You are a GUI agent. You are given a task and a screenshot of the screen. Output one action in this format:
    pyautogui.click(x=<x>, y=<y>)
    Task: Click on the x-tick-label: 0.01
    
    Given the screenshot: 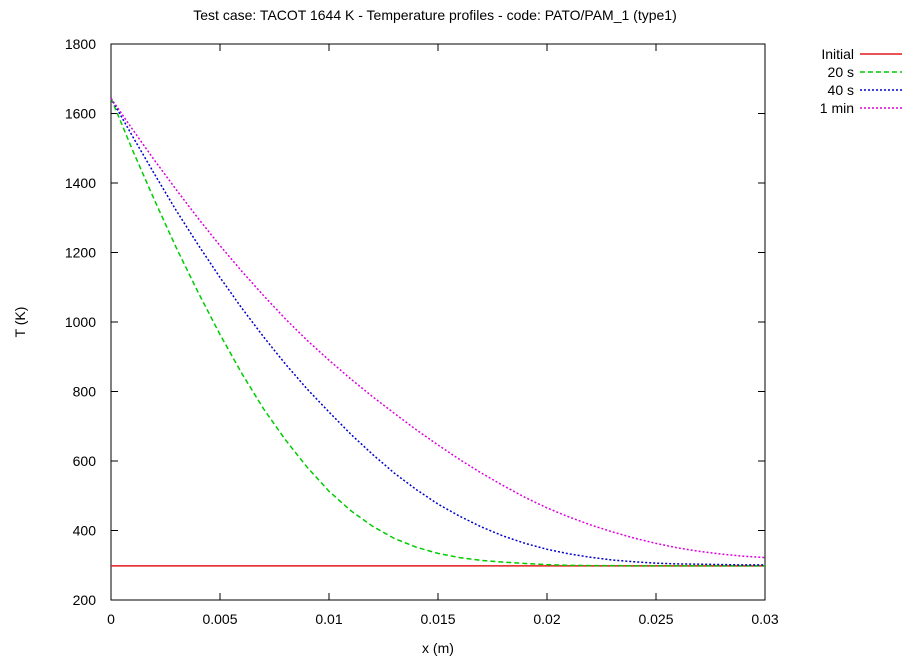 What is the action you would take?
    pyautogui.click(x=328, y=619)
    